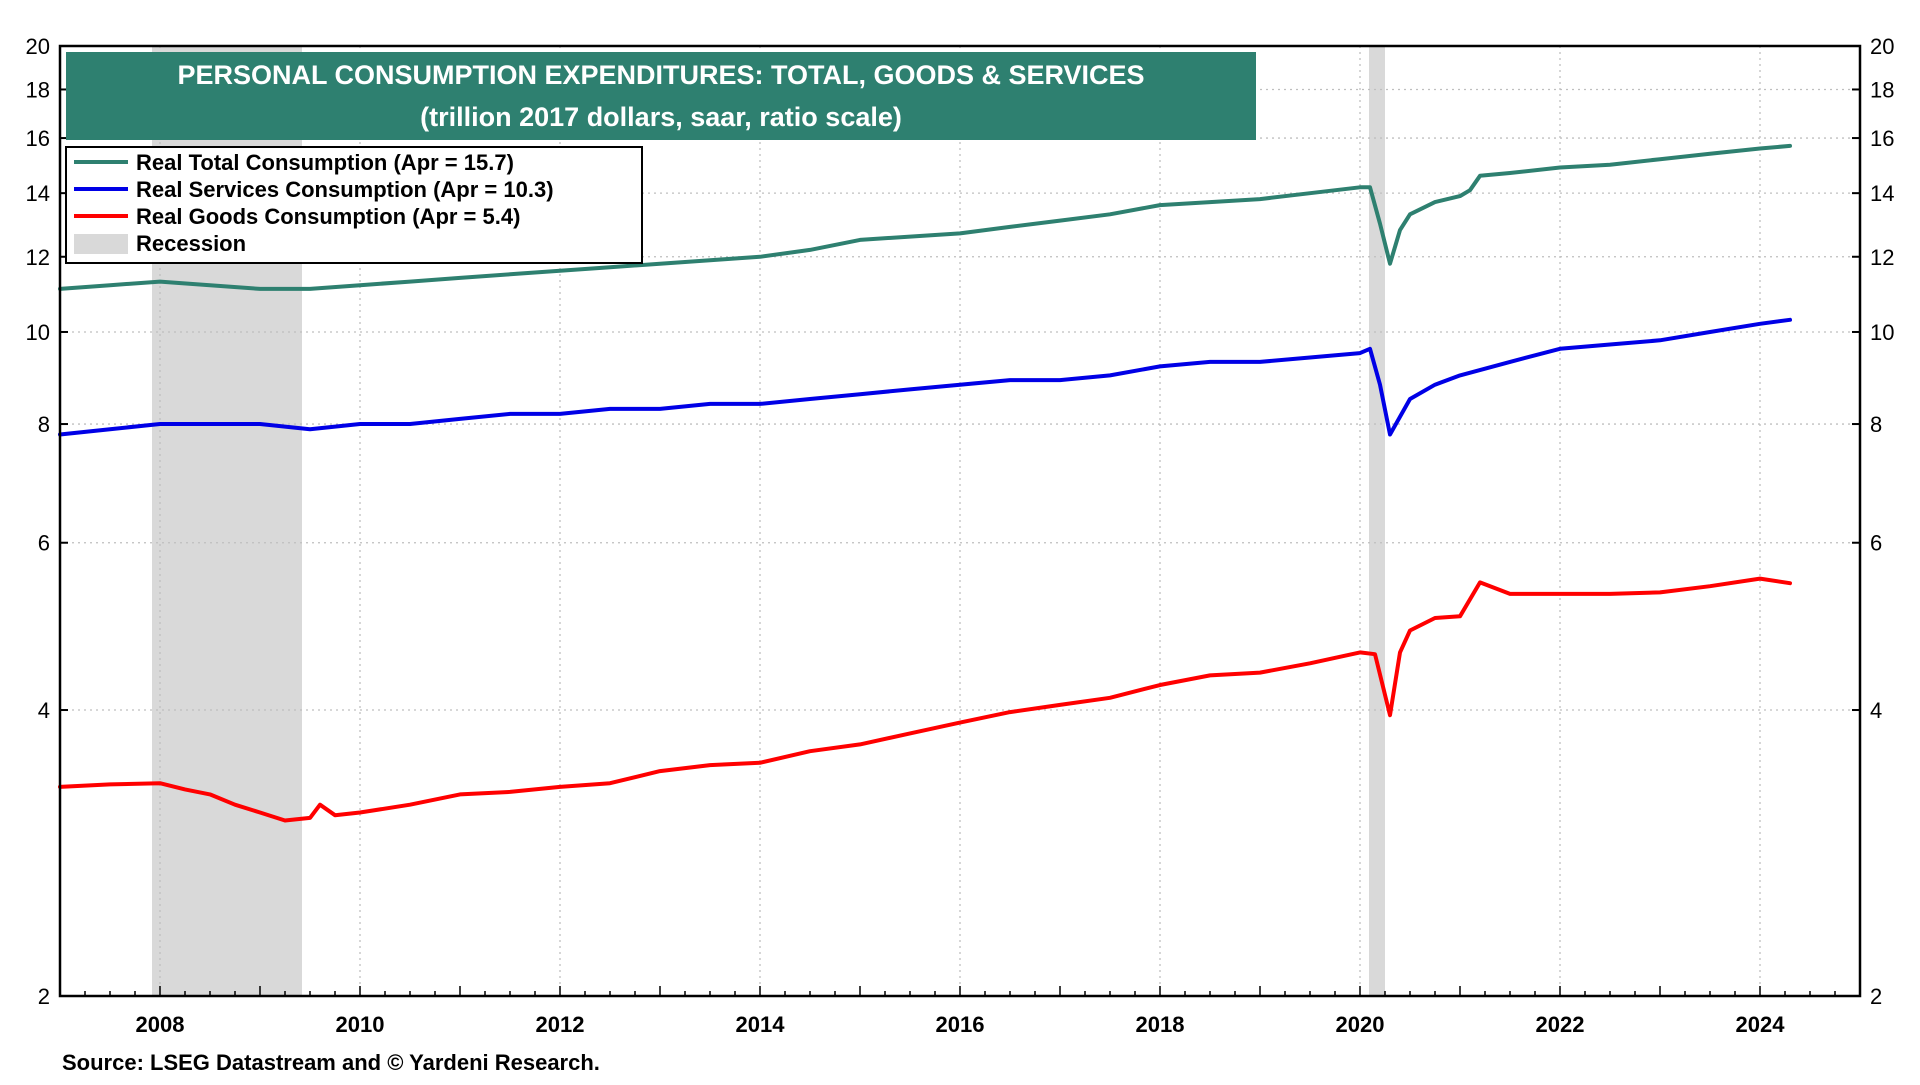 This screenshot has width=1920, height=1085. Describe the element at coordinates (345, 189) in the screenshot. I see `legend-label-services: Real Services Consumption (Apr = 10.3)` at that location.